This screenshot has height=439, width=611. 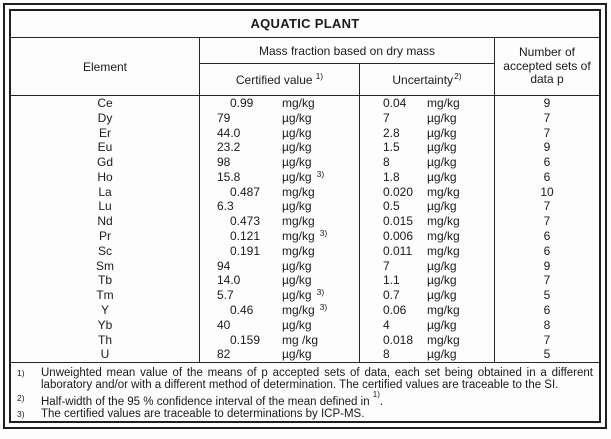 What do you see at coordinates (319, 75) in the screenshot?
I see `footnote-ref-1: 1)` at bounding box center [319, 75].